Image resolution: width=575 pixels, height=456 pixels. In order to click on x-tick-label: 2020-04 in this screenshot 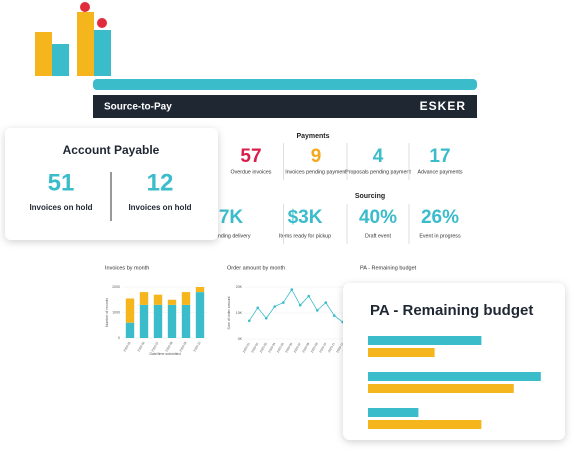, I will do `click(271, 348)`.